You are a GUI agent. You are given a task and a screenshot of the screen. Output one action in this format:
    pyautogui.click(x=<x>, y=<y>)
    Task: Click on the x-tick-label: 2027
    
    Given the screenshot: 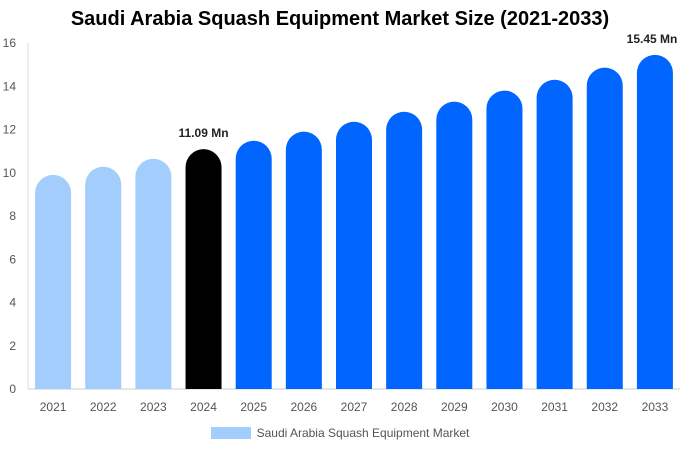 What is the action you would take?
    pyautogui.click(x=354, y=407)
    